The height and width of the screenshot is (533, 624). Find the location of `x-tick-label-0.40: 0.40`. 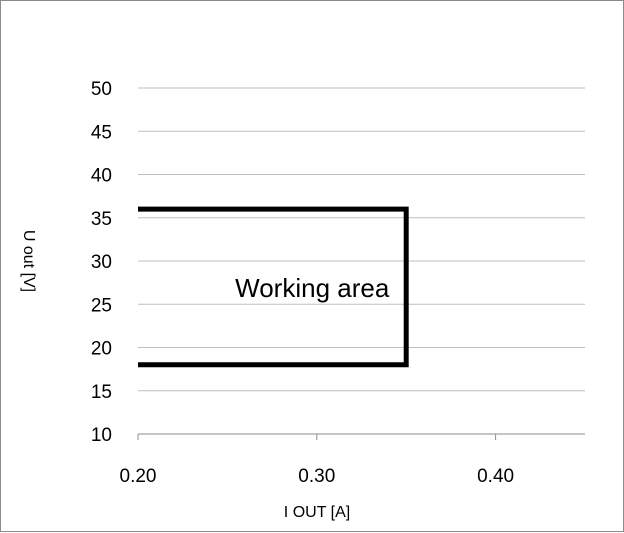

x-tick-label-0.40: 0.40 is located at coordinates (495, 476).